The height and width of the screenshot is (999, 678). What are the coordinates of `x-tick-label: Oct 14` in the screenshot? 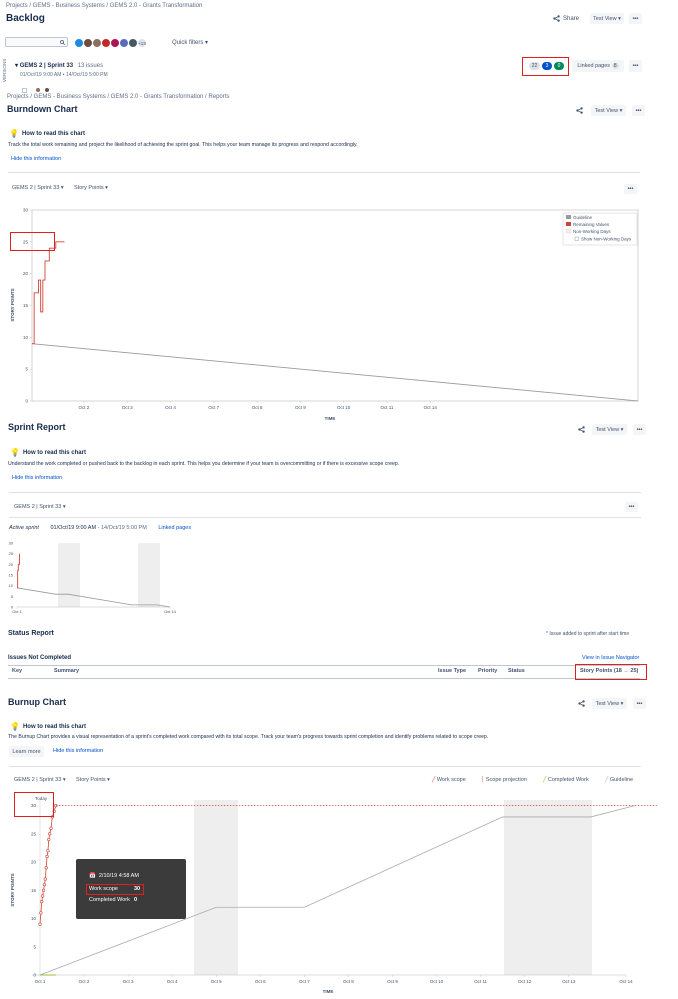 It's located at (431, 407).